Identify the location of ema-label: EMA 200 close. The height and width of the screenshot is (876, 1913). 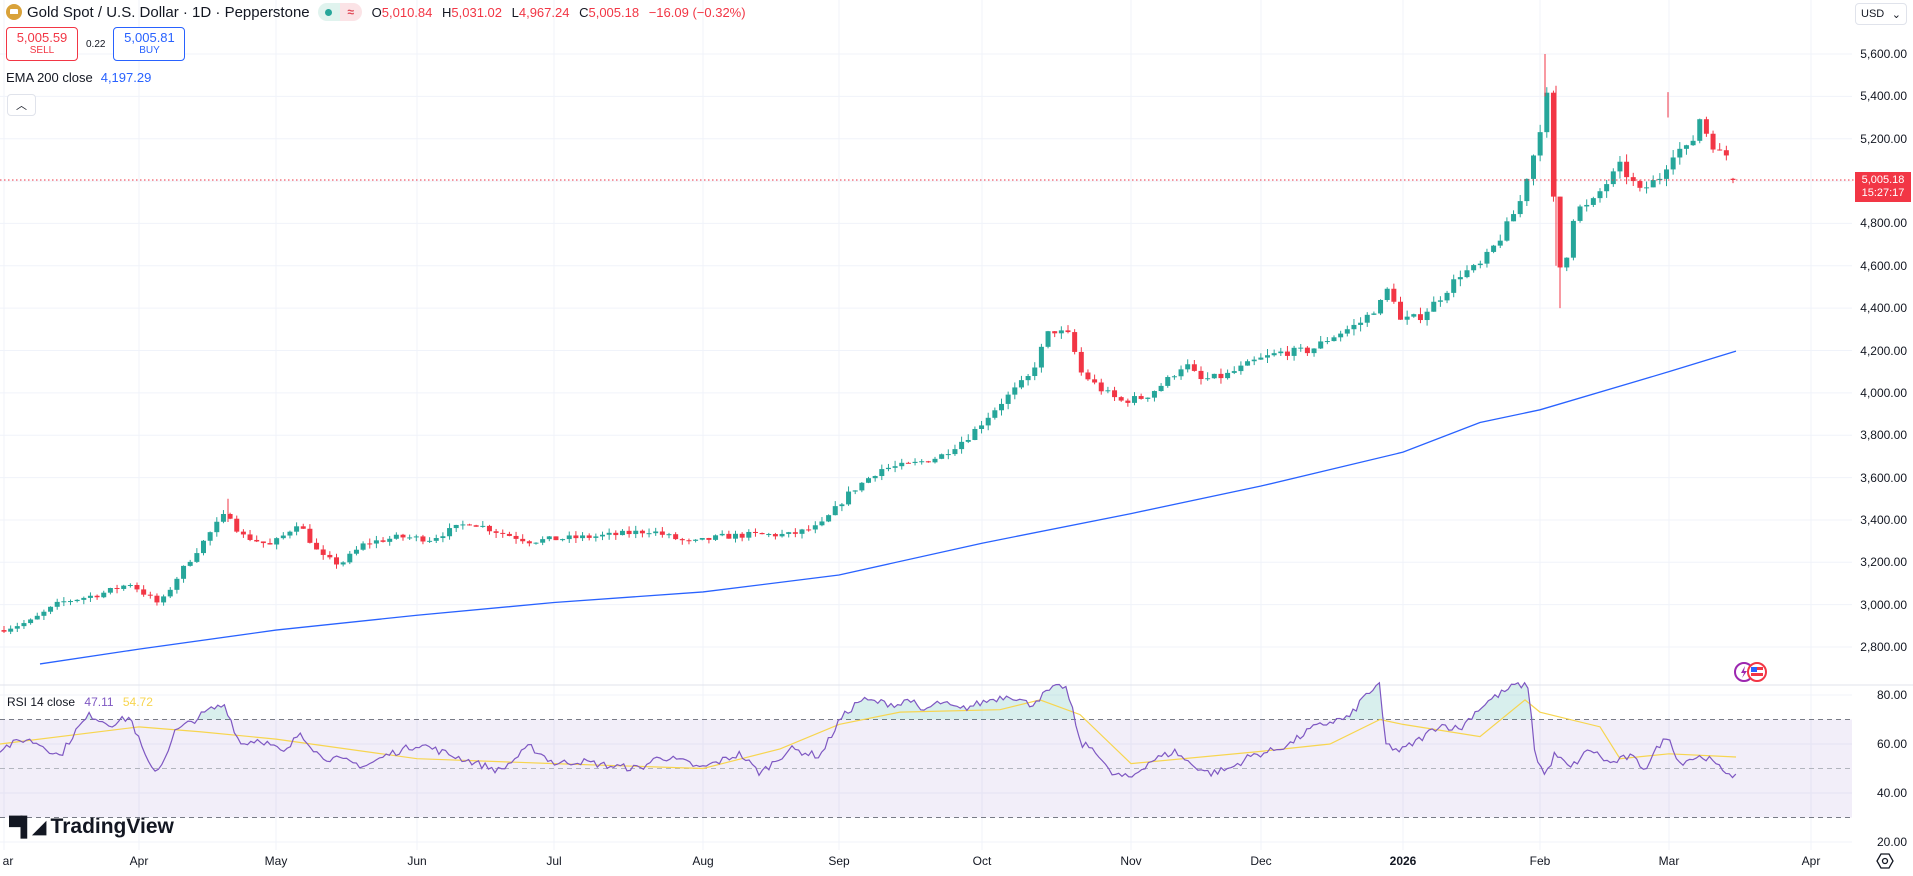
(49, 77).